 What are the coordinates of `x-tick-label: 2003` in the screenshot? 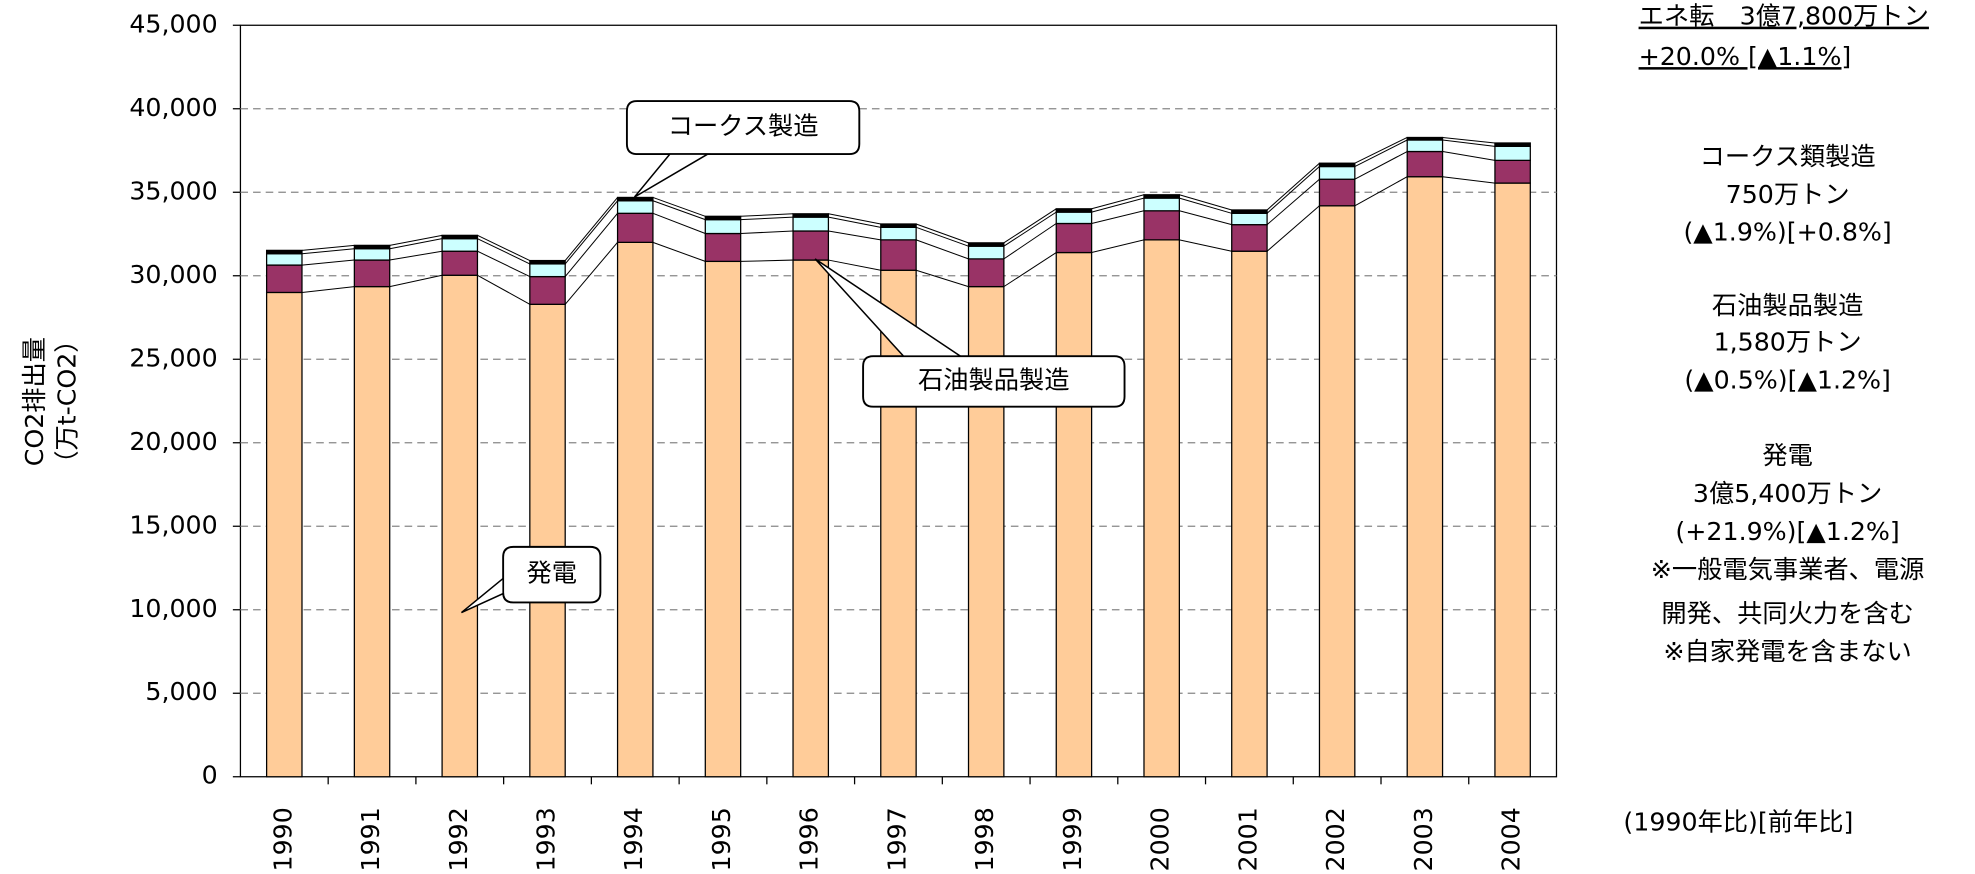 It's located at (1423, 839).